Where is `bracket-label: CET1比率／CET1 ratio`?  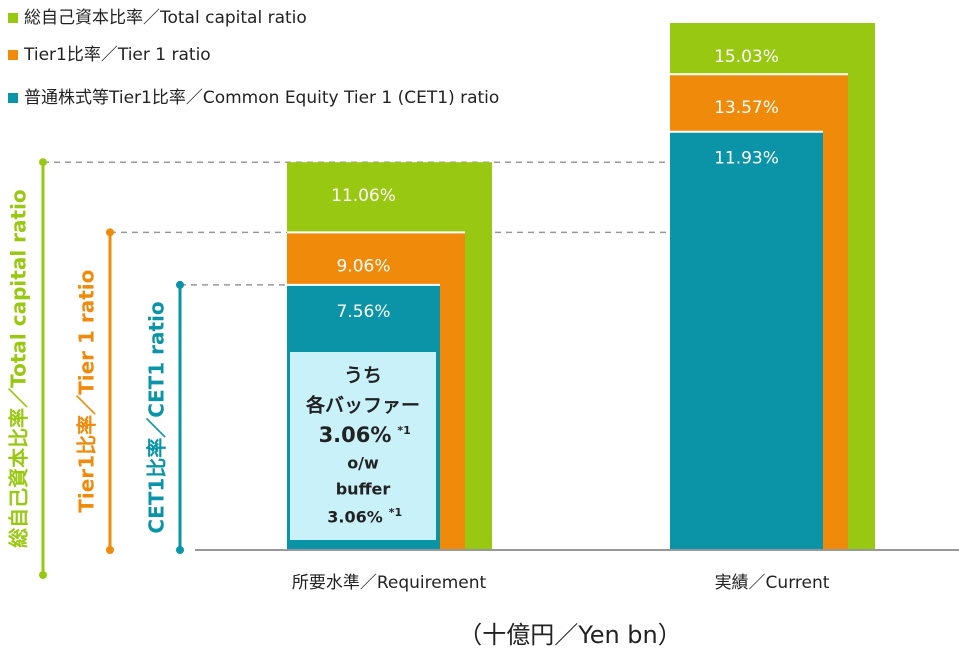
bracket-label: CET1比率／CET1 ratio is located at coordinates (157, 417).